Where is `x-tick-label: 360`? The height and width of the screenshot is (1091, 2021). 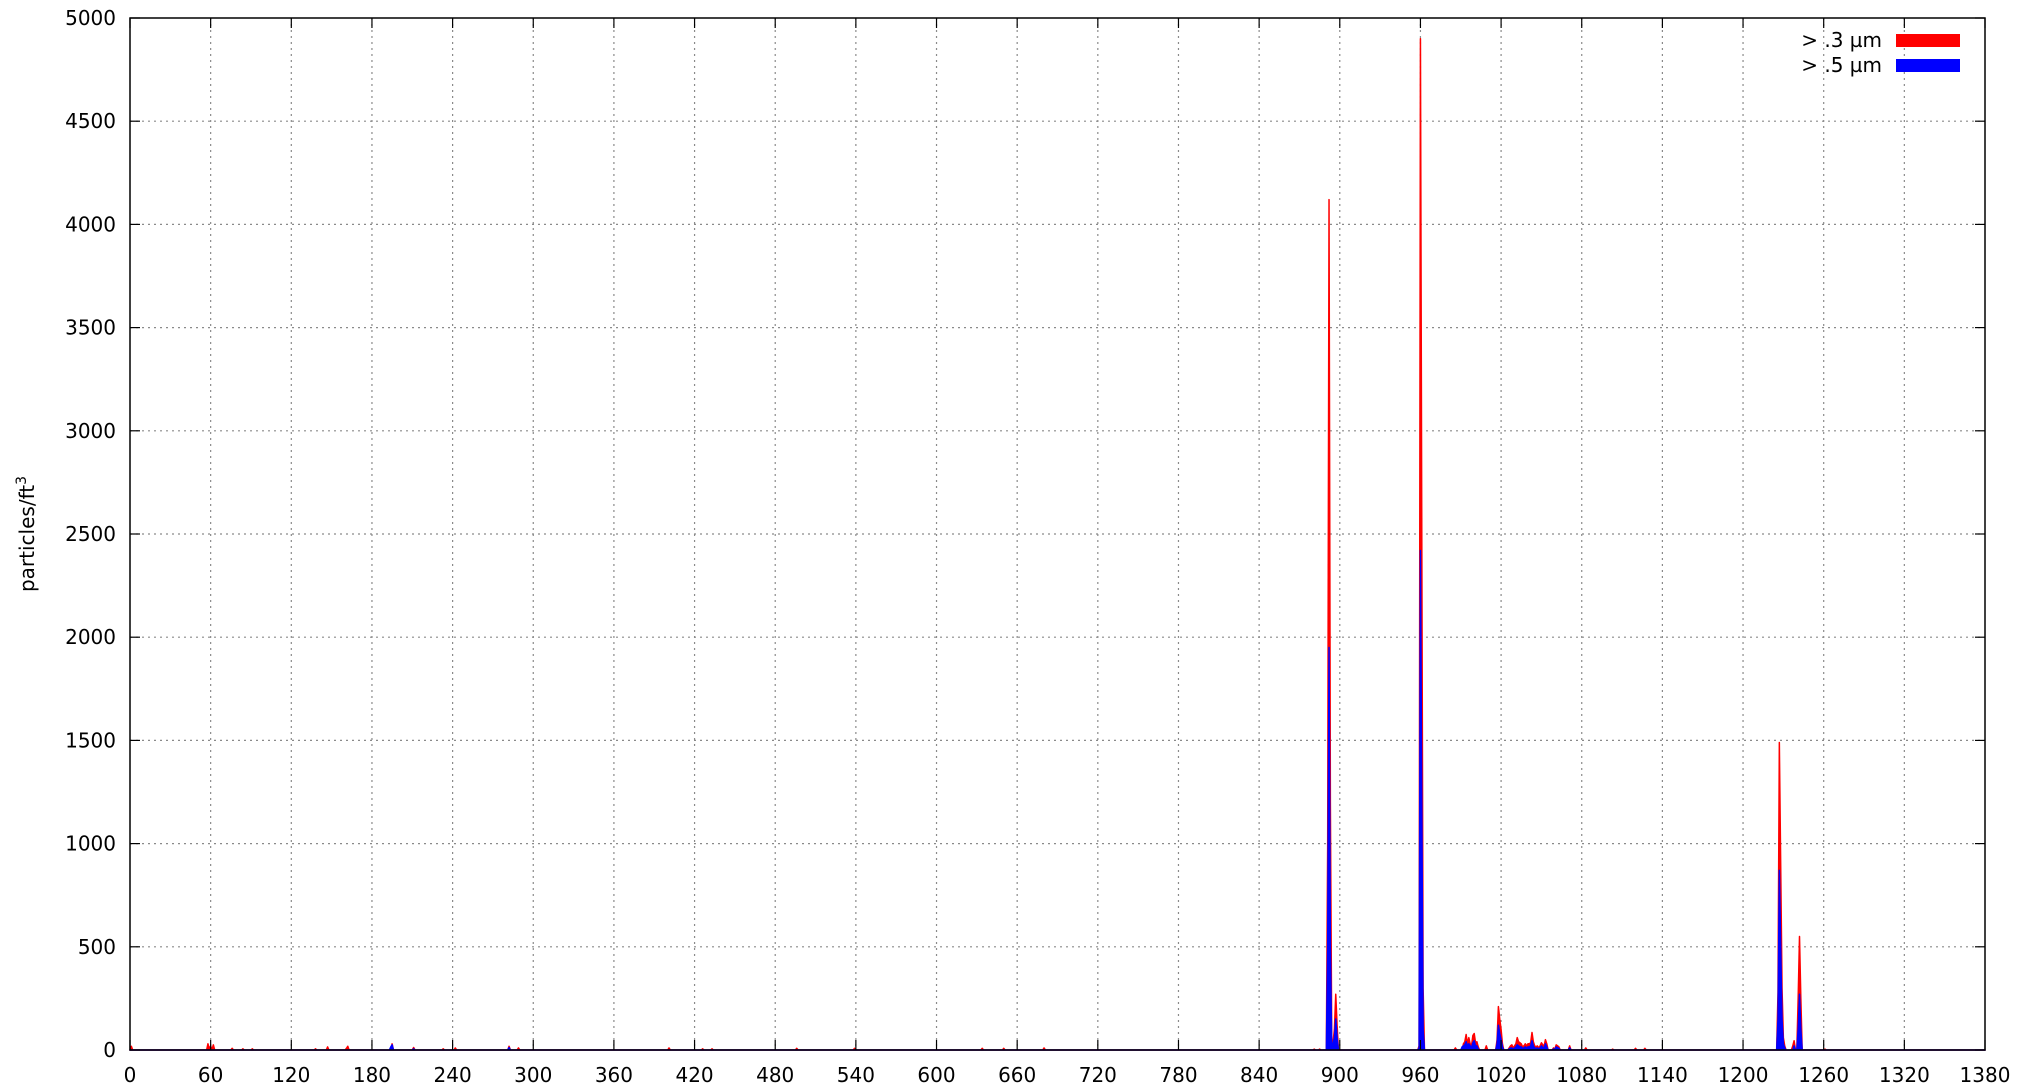
x-tick-label: 360 is located at coordinates (614, 1075).